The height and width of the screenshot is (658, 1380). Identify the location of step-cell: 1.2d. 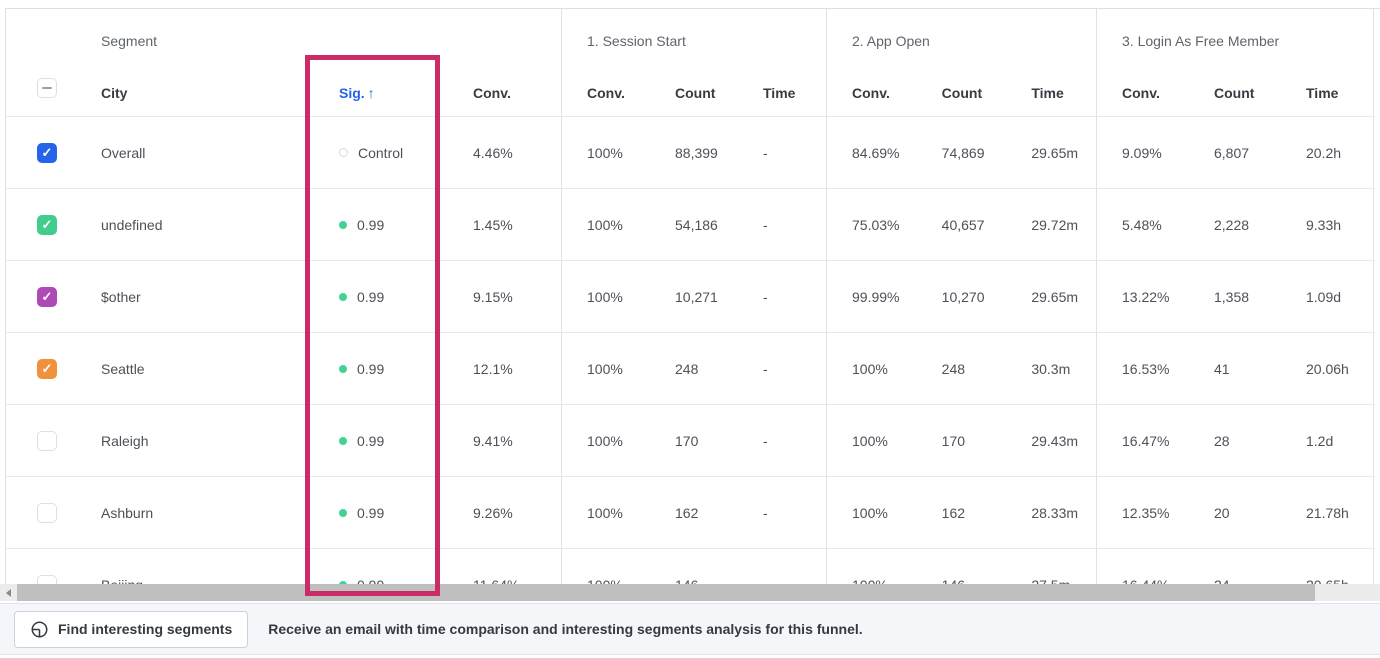
(1320, 440).